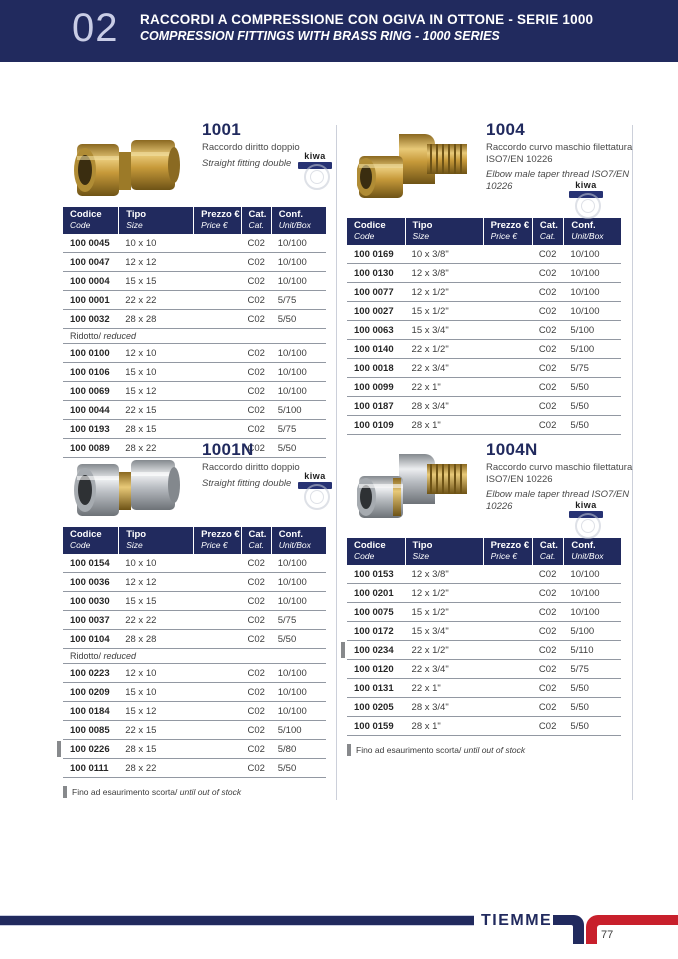 This screenshot has height=959, width=678. What do you see at coordinates (421, 556) in the screenshot?
I see `col-size: Size` at bounding box center [421, 556].